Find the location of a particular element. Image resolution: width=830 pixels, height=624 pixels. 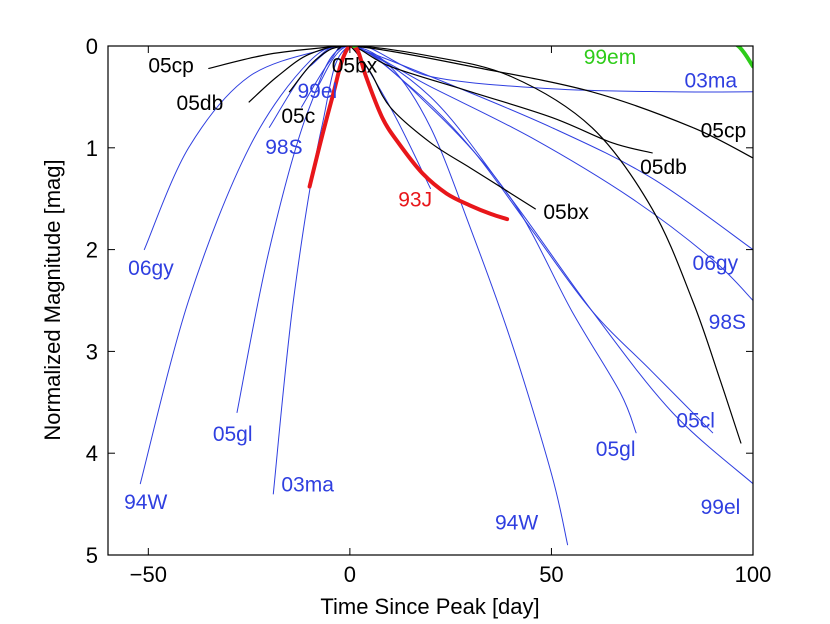

curve-label-99em: 99em is located at coordinates (610, 57).